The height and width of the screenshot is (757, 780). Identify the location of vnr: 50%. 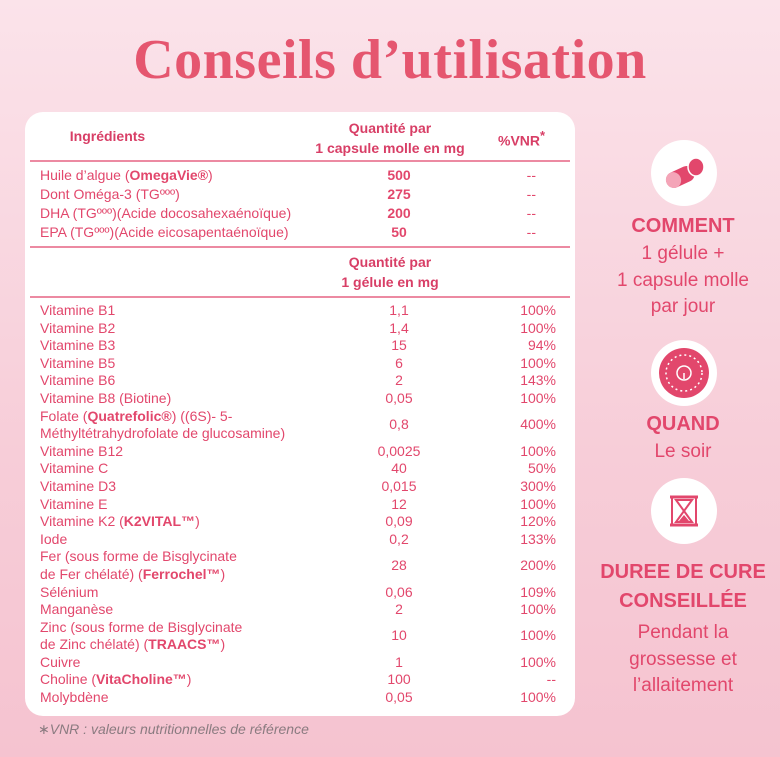
(541, 468).